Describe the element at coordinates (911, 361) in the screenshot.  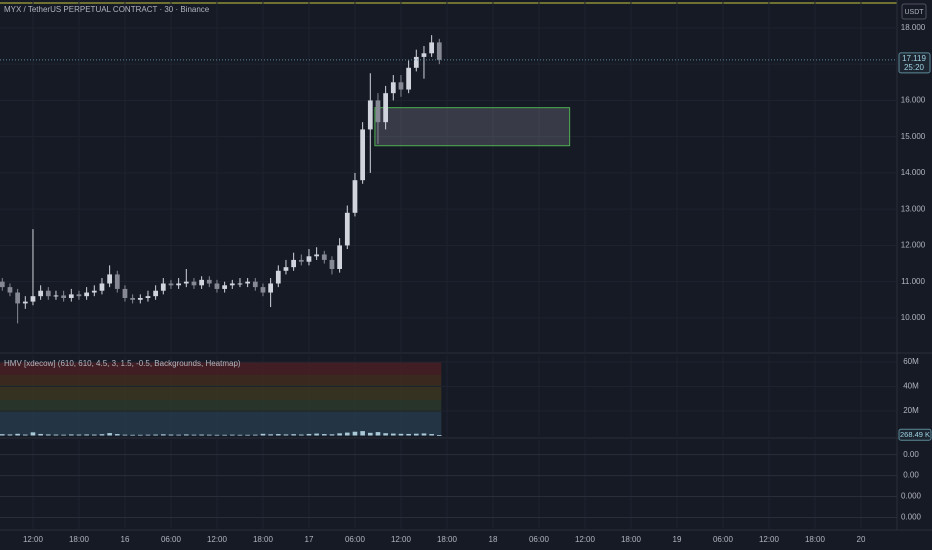
I see `y-tick-label: 60M` at that location.